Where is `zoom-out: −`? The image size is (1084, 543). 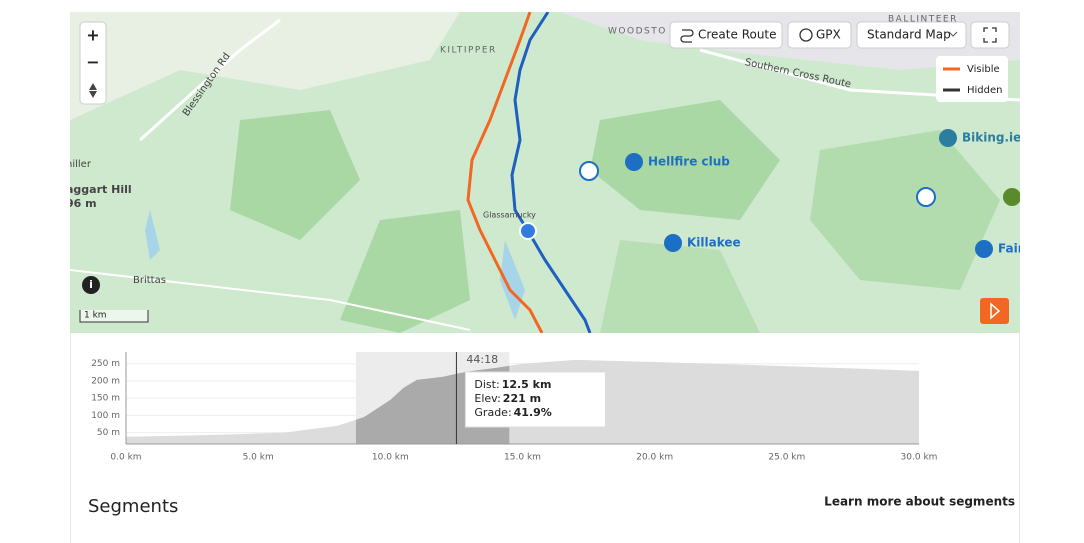
zoom-out: − is located at coordinates (92, 62).